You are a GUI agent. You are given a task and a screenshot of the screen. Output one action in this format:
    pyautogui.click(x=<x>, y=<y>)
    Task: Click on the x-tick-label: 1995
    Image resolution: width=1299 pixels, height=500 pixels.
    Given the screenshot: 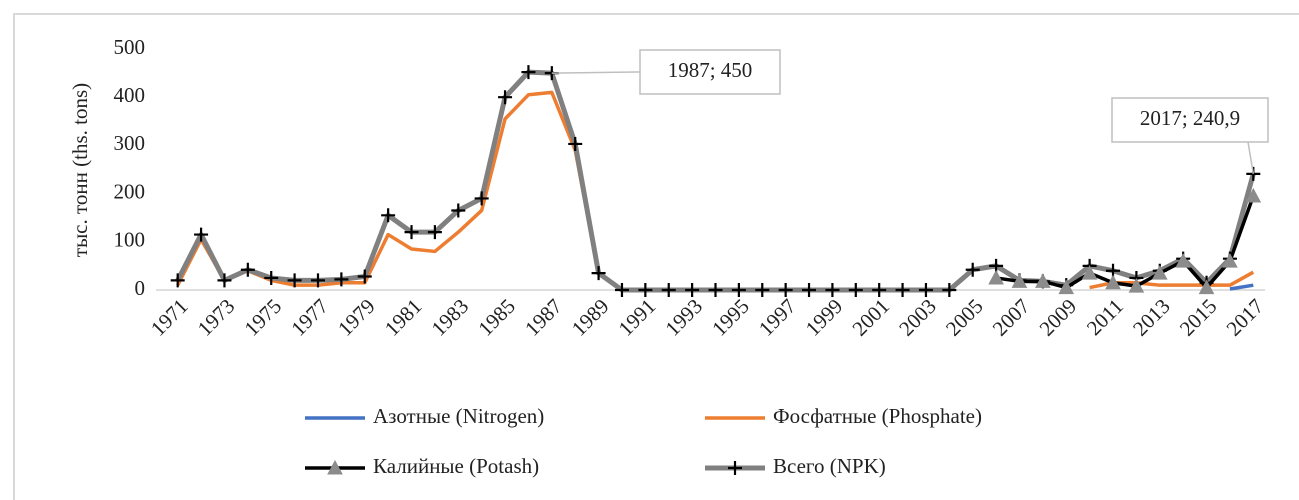 What is the action you would take?
    pyautogui.click(x=730, y=317)
    